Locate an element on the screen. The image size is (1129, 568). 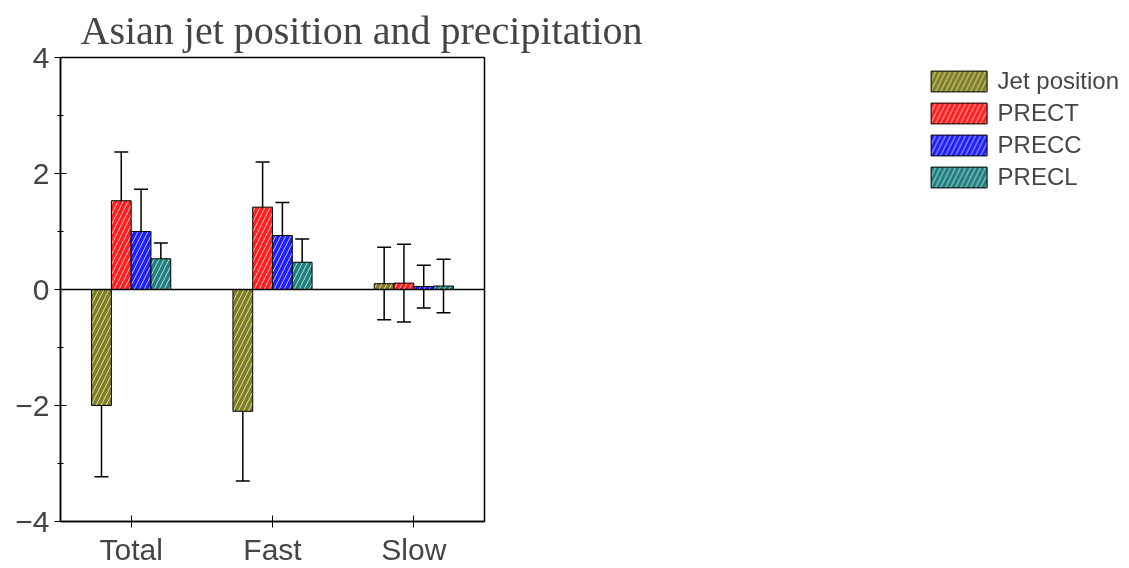
x-tick-label: Total is located at coordinates (131, 549).